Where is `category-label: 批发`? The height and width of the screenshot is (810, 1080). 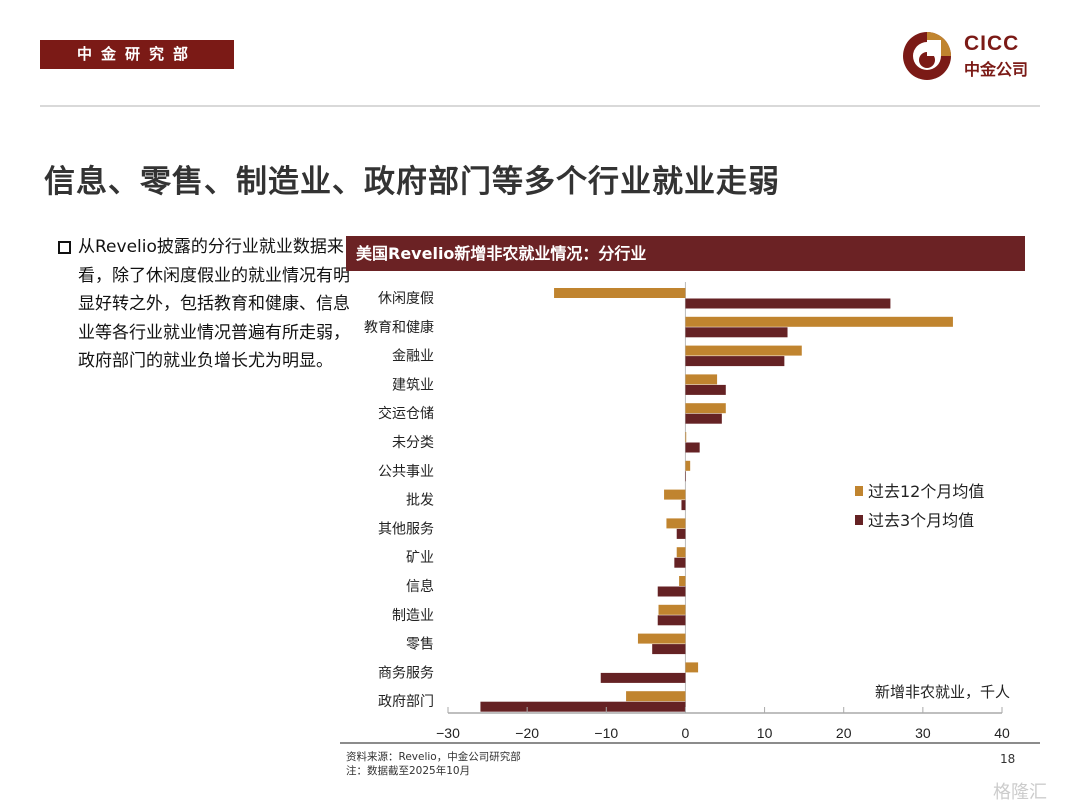
category-label: 批发 is located at coordinates (420, 501).